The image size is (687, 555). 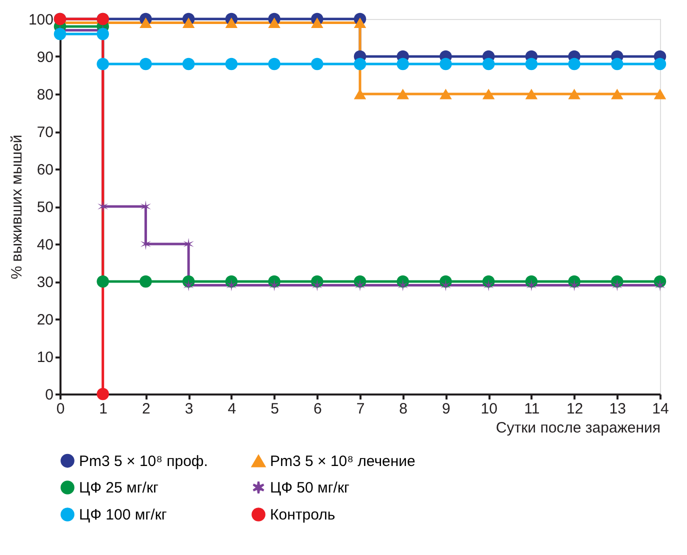 I want to click on x-tick-label: 5, so click(x=274, y=409).